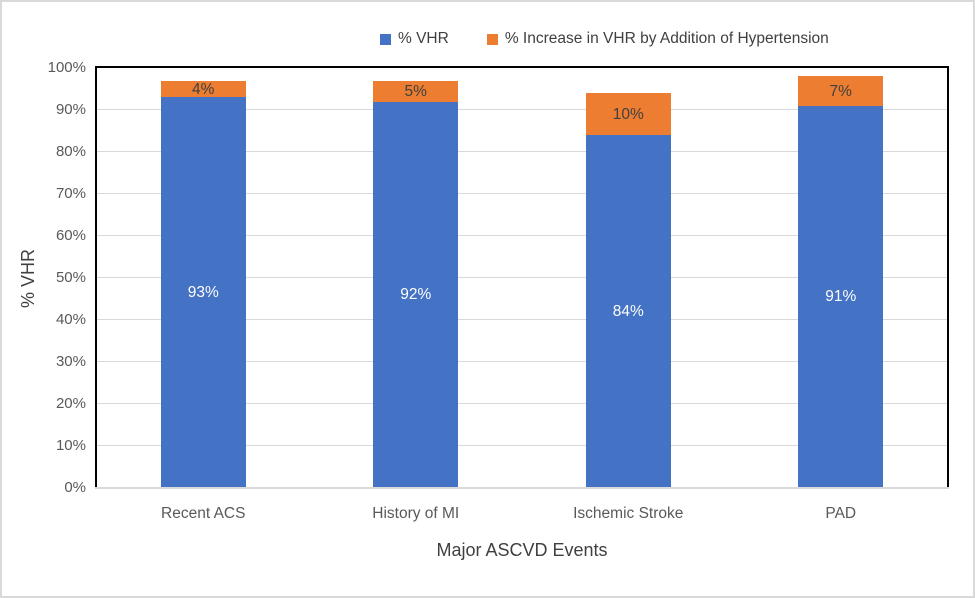  I want to click on bar-pad: 7% 91%, so click(841, 282).